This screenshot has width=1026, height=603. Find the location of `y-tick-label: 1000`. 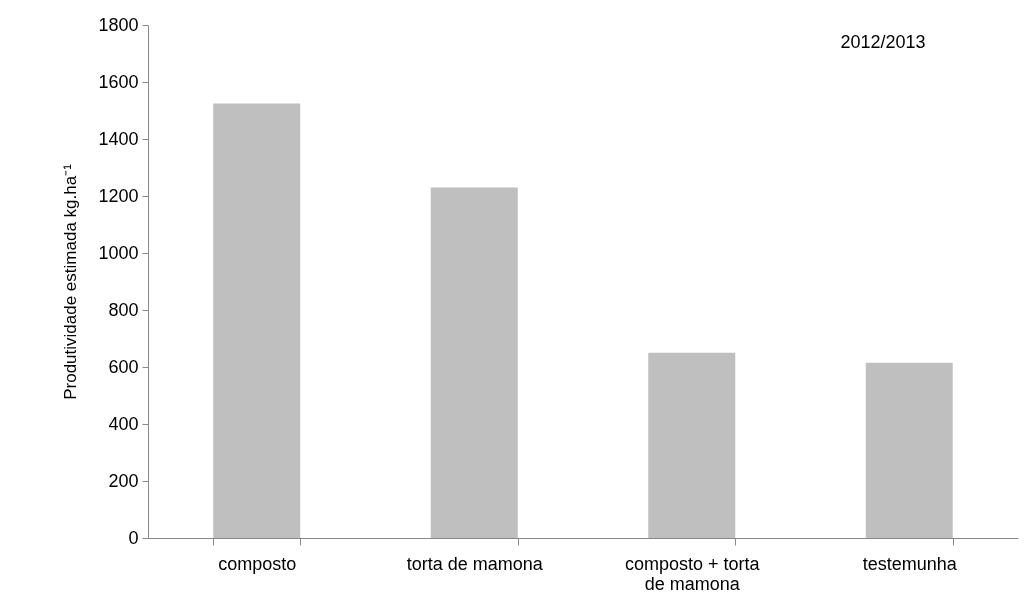

y-tick-label: 1000 is located at coordinates (118, 252).